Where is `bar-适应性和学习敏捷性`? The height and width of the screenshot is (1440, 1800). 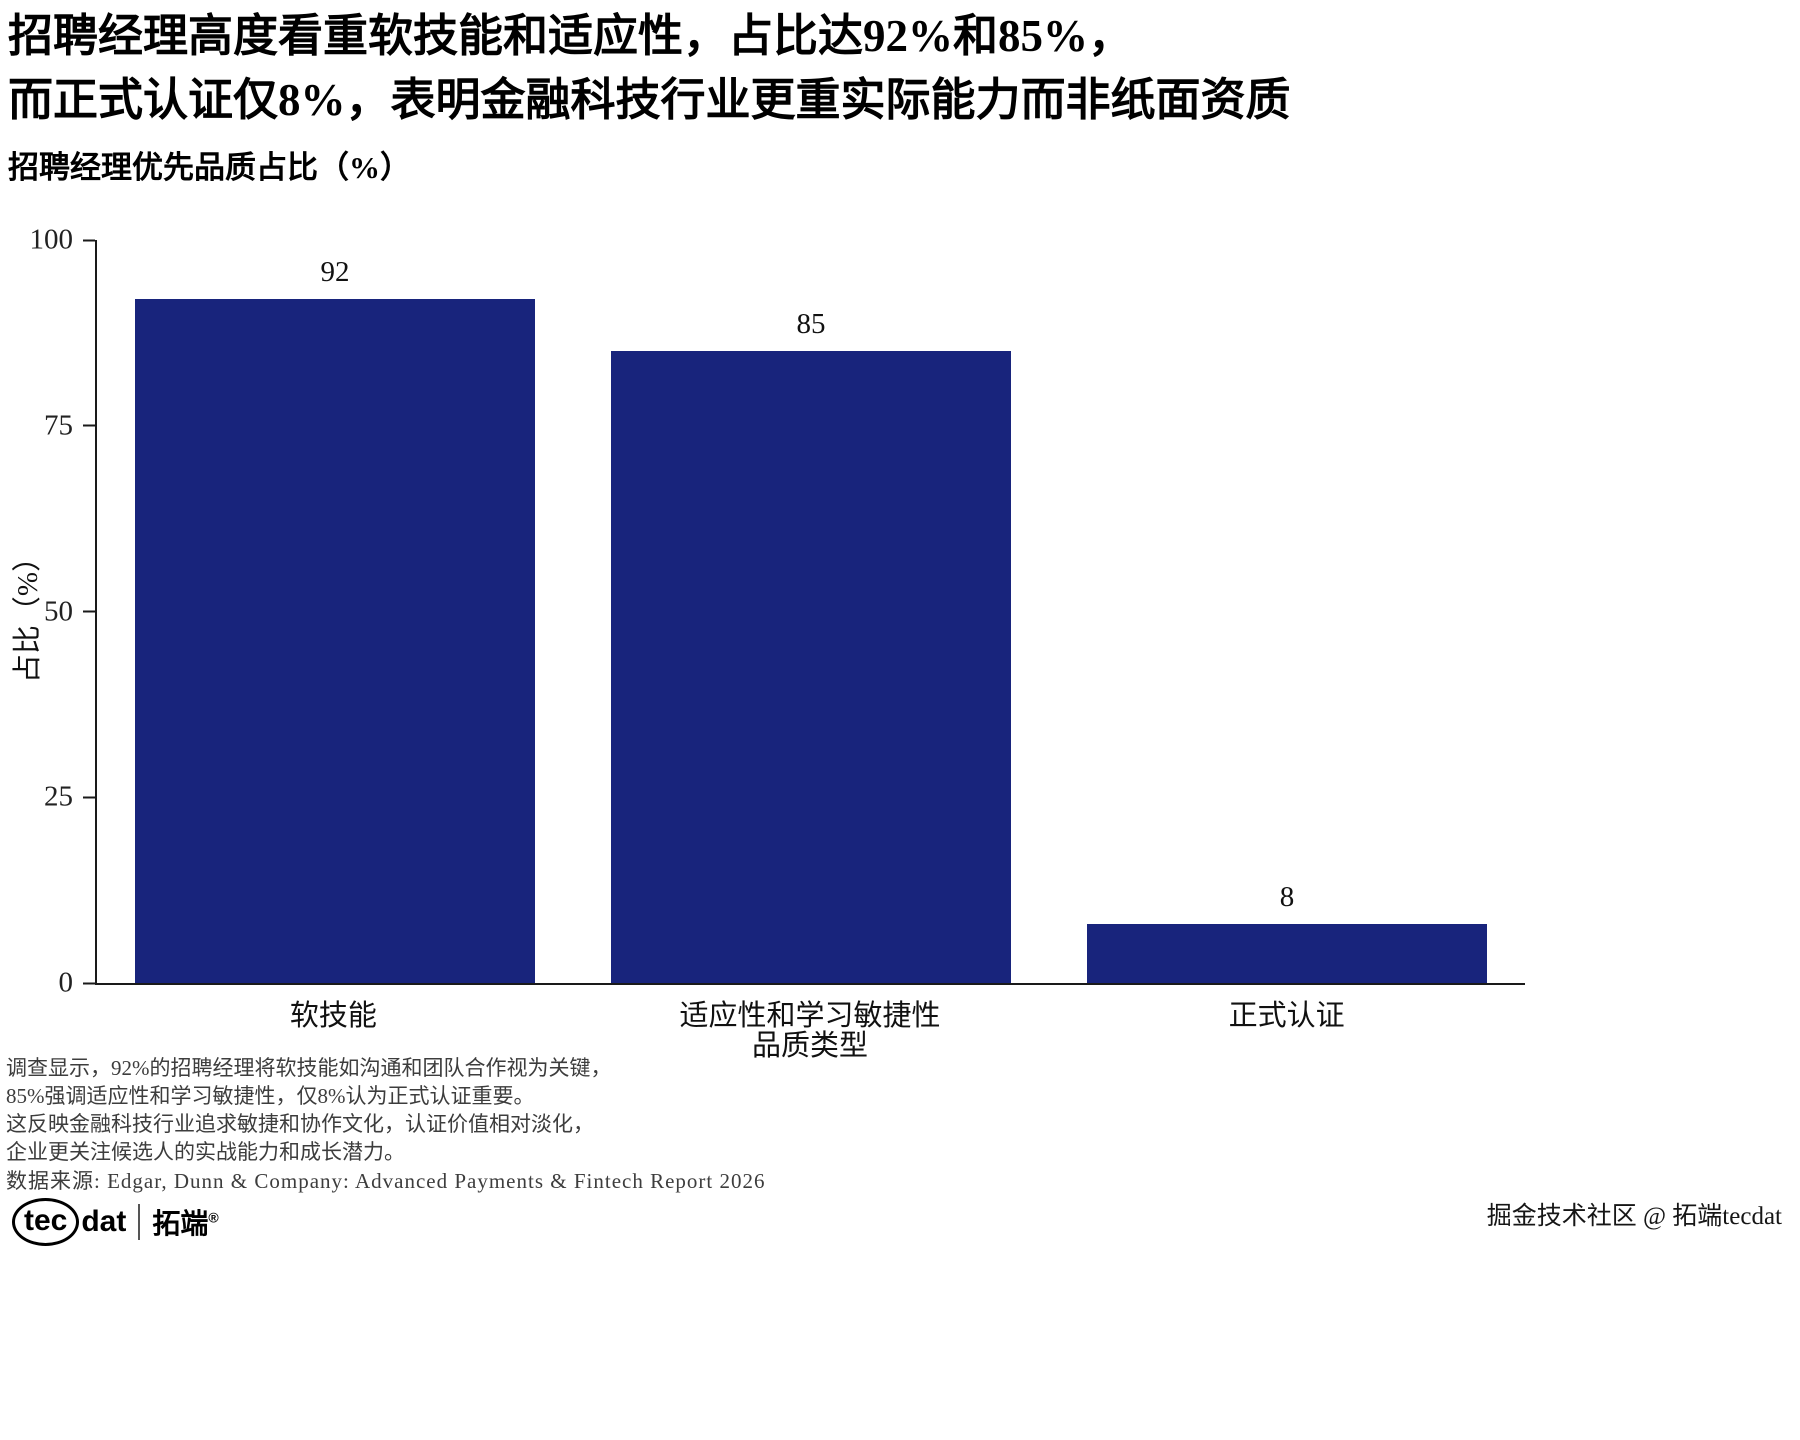
bar-适应性和学习敏捷性 is located at coordinates (811, 667).